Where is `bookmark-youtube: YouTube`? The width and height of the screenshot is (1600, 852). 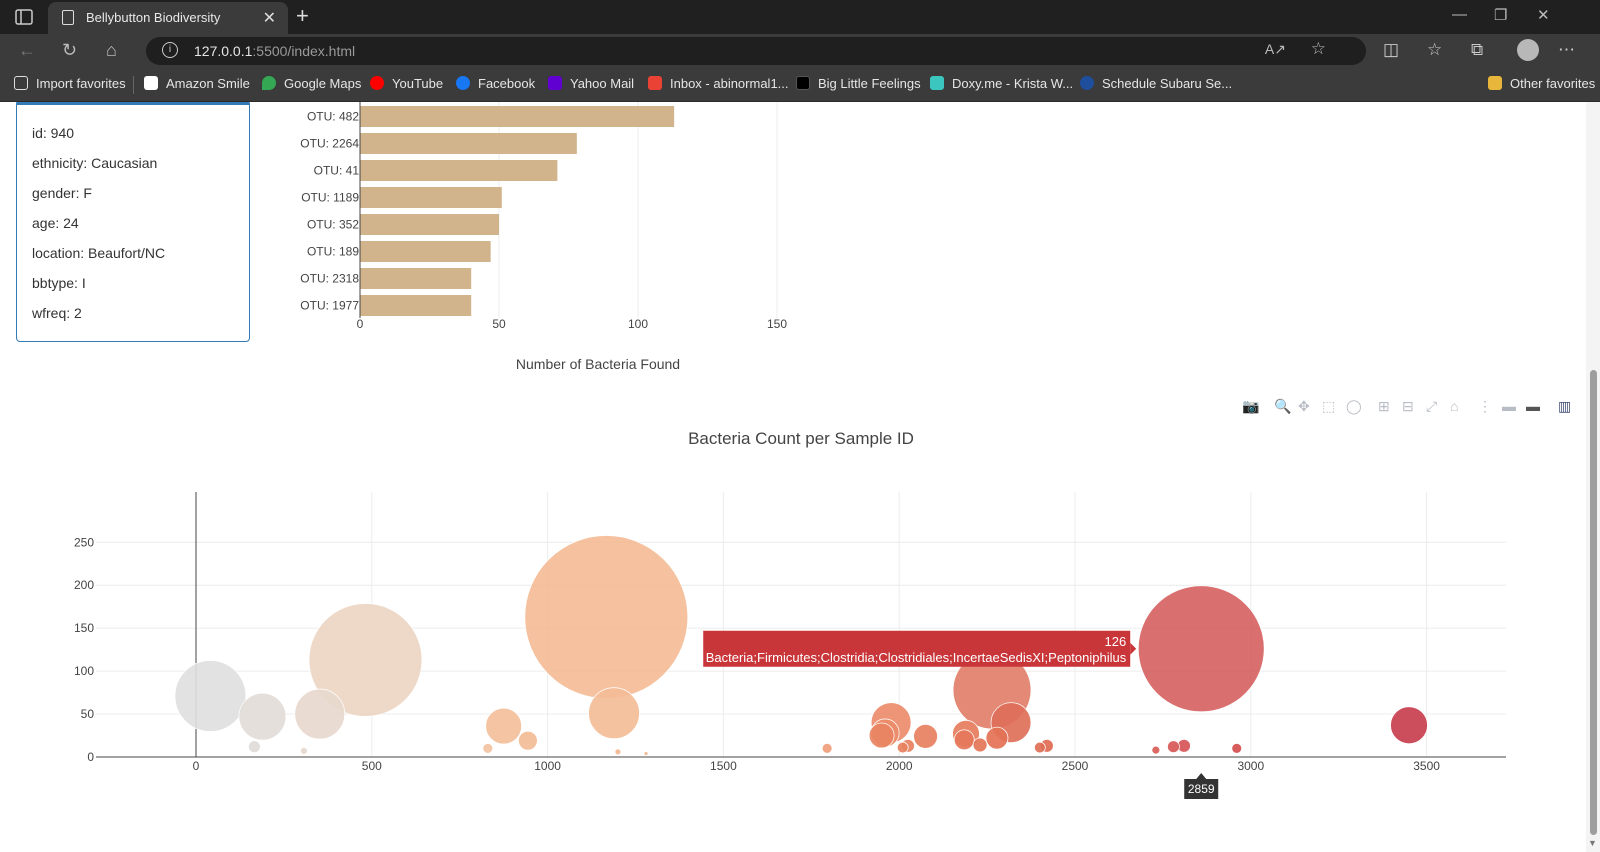 bookmark-youtube: YouTube is located at coordinates (406, 83).